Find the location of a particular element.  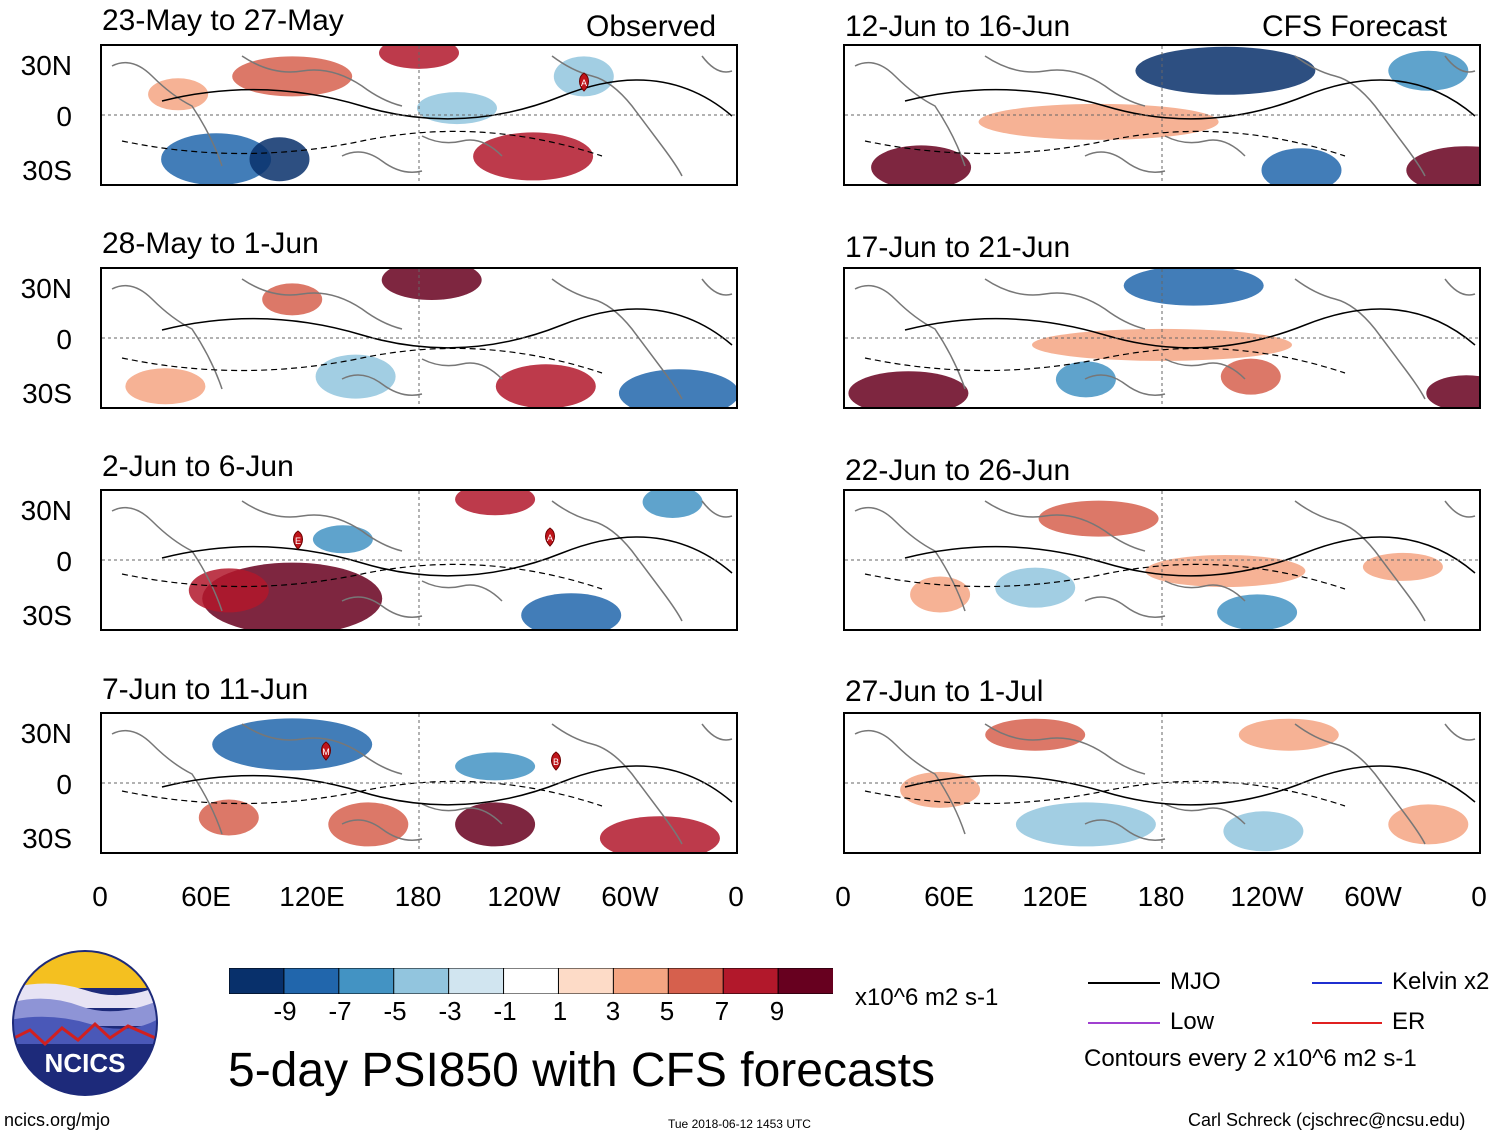

colorbar-label: 9 is located at coordinates (777, 1011).